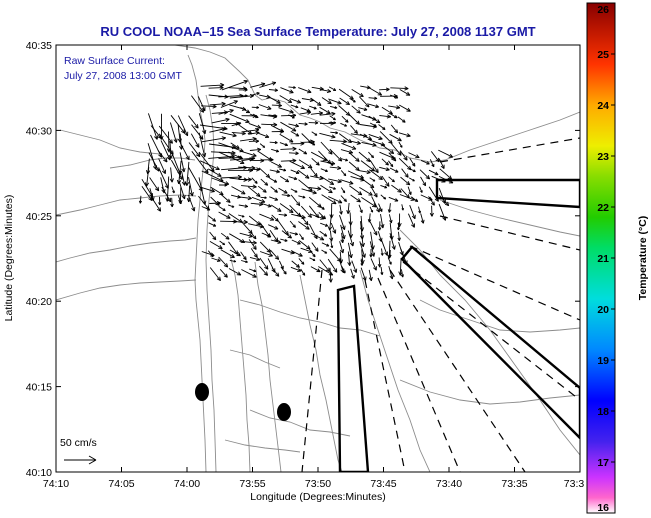 Image resolution: width=651 pixels, height=518 pixels. I want to click on y-tick-label: 40:10, so click(39, 473).